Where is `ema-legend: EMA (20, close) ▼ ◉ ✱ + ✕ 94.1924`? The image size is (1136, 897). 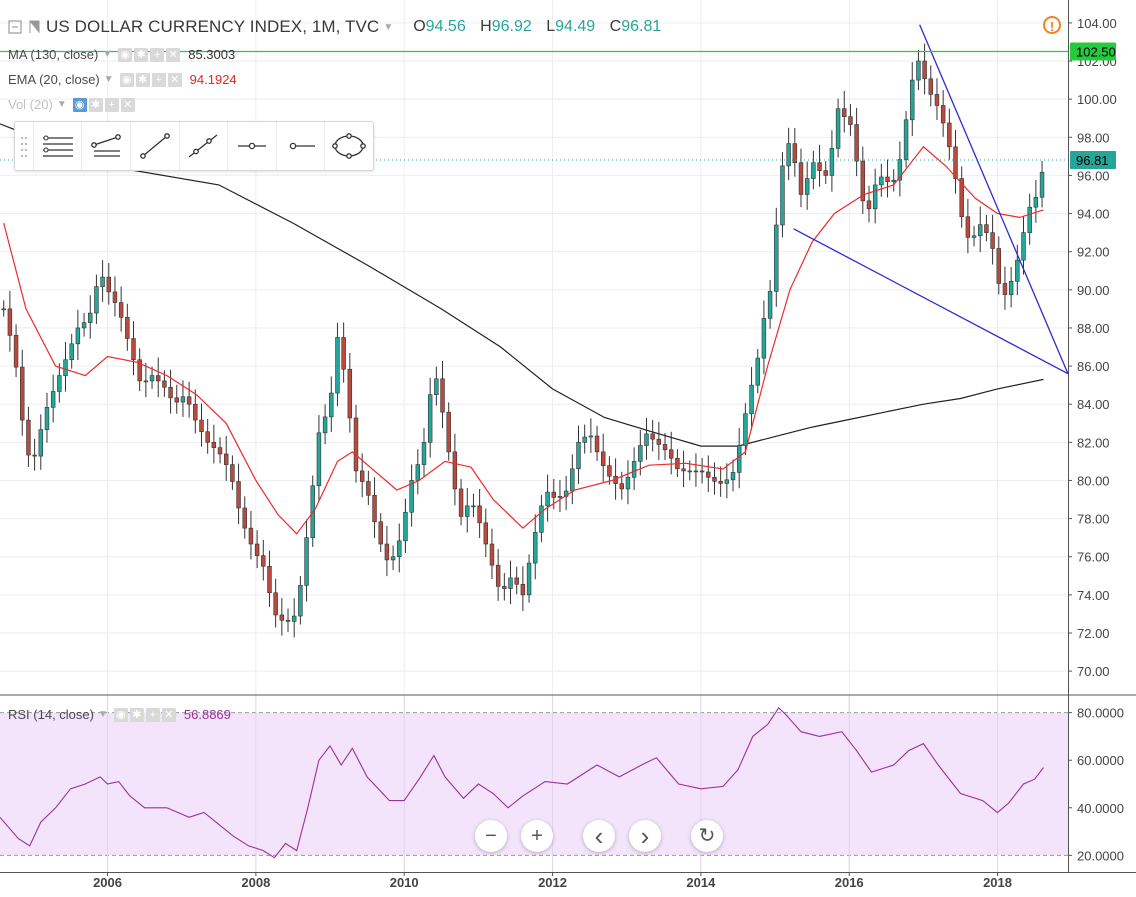 ema-legend: EMA (20, close) ▼ ◉ ✱ + ✕ 94.1924 is located at coordinates (122, 79).